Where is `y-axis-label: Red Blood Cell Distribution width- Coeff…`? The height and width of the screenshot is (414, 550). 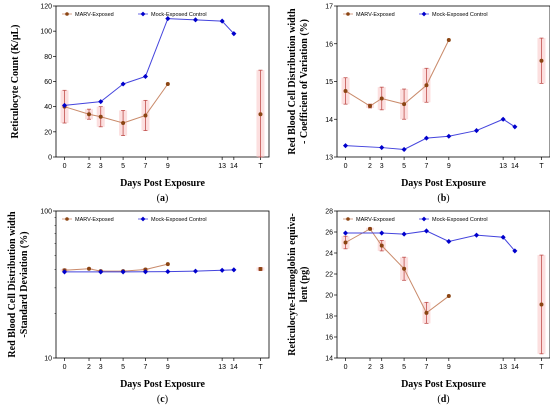
y-axis-label: Red Blood Cell Distribution width- Coeff… is located at coordinates (298, 81).